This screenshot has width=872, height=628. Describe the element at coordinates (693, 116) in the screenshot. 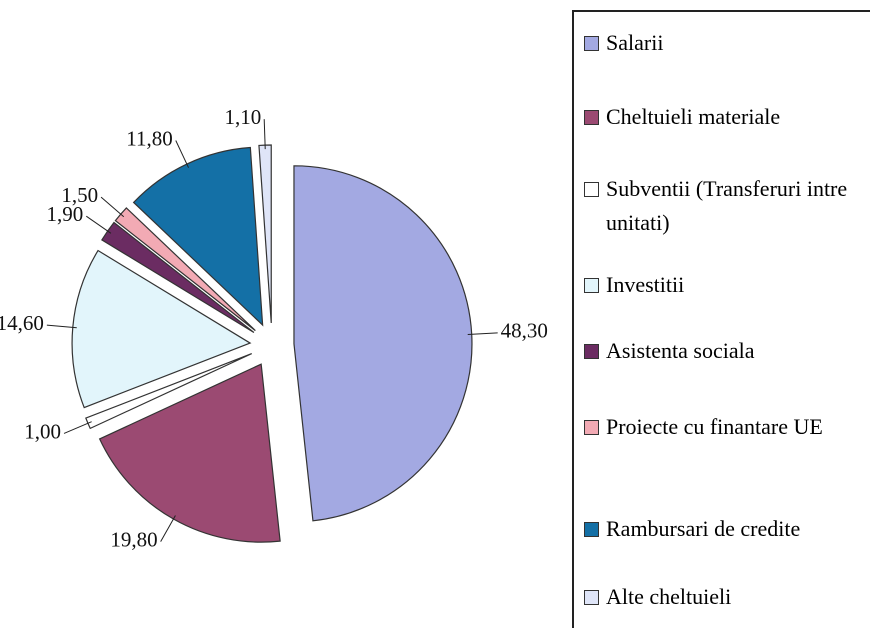

I see `legend-label: Cheltuieli materiale` at that location.